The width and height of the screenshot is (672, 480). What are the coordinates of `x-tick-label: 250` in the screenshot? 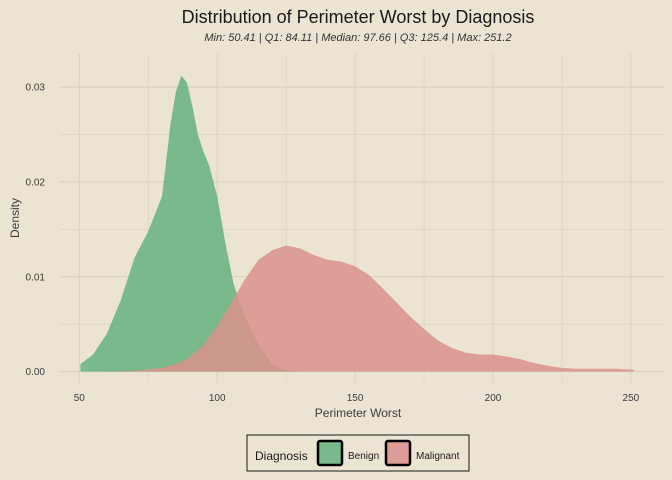 It's located at (631, 398).